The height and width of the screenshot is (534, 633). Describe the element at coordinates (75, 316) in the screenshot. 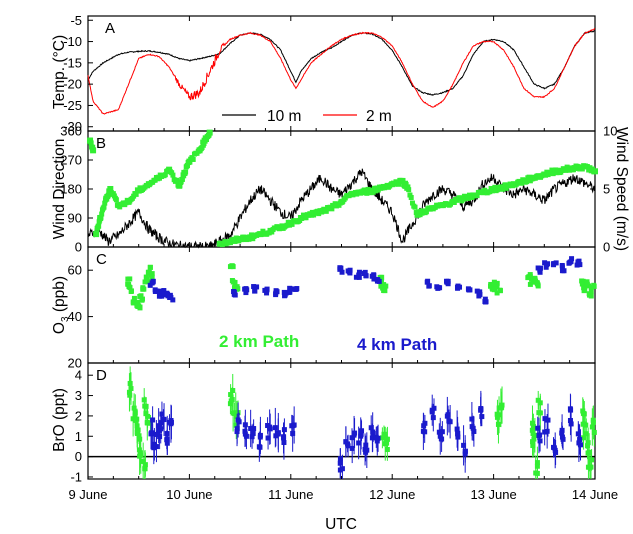

I see `y-tick-label: 40` at that location.